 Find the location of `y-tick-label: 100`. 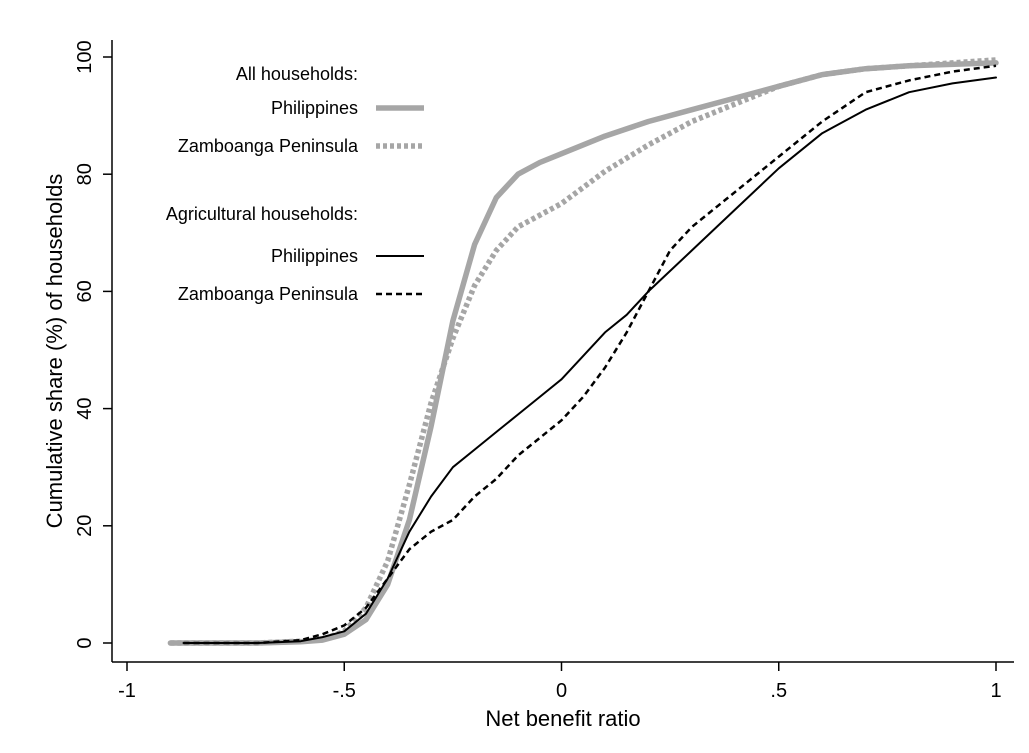

y-tick-label: 100 is located at coordinates (85, 56).